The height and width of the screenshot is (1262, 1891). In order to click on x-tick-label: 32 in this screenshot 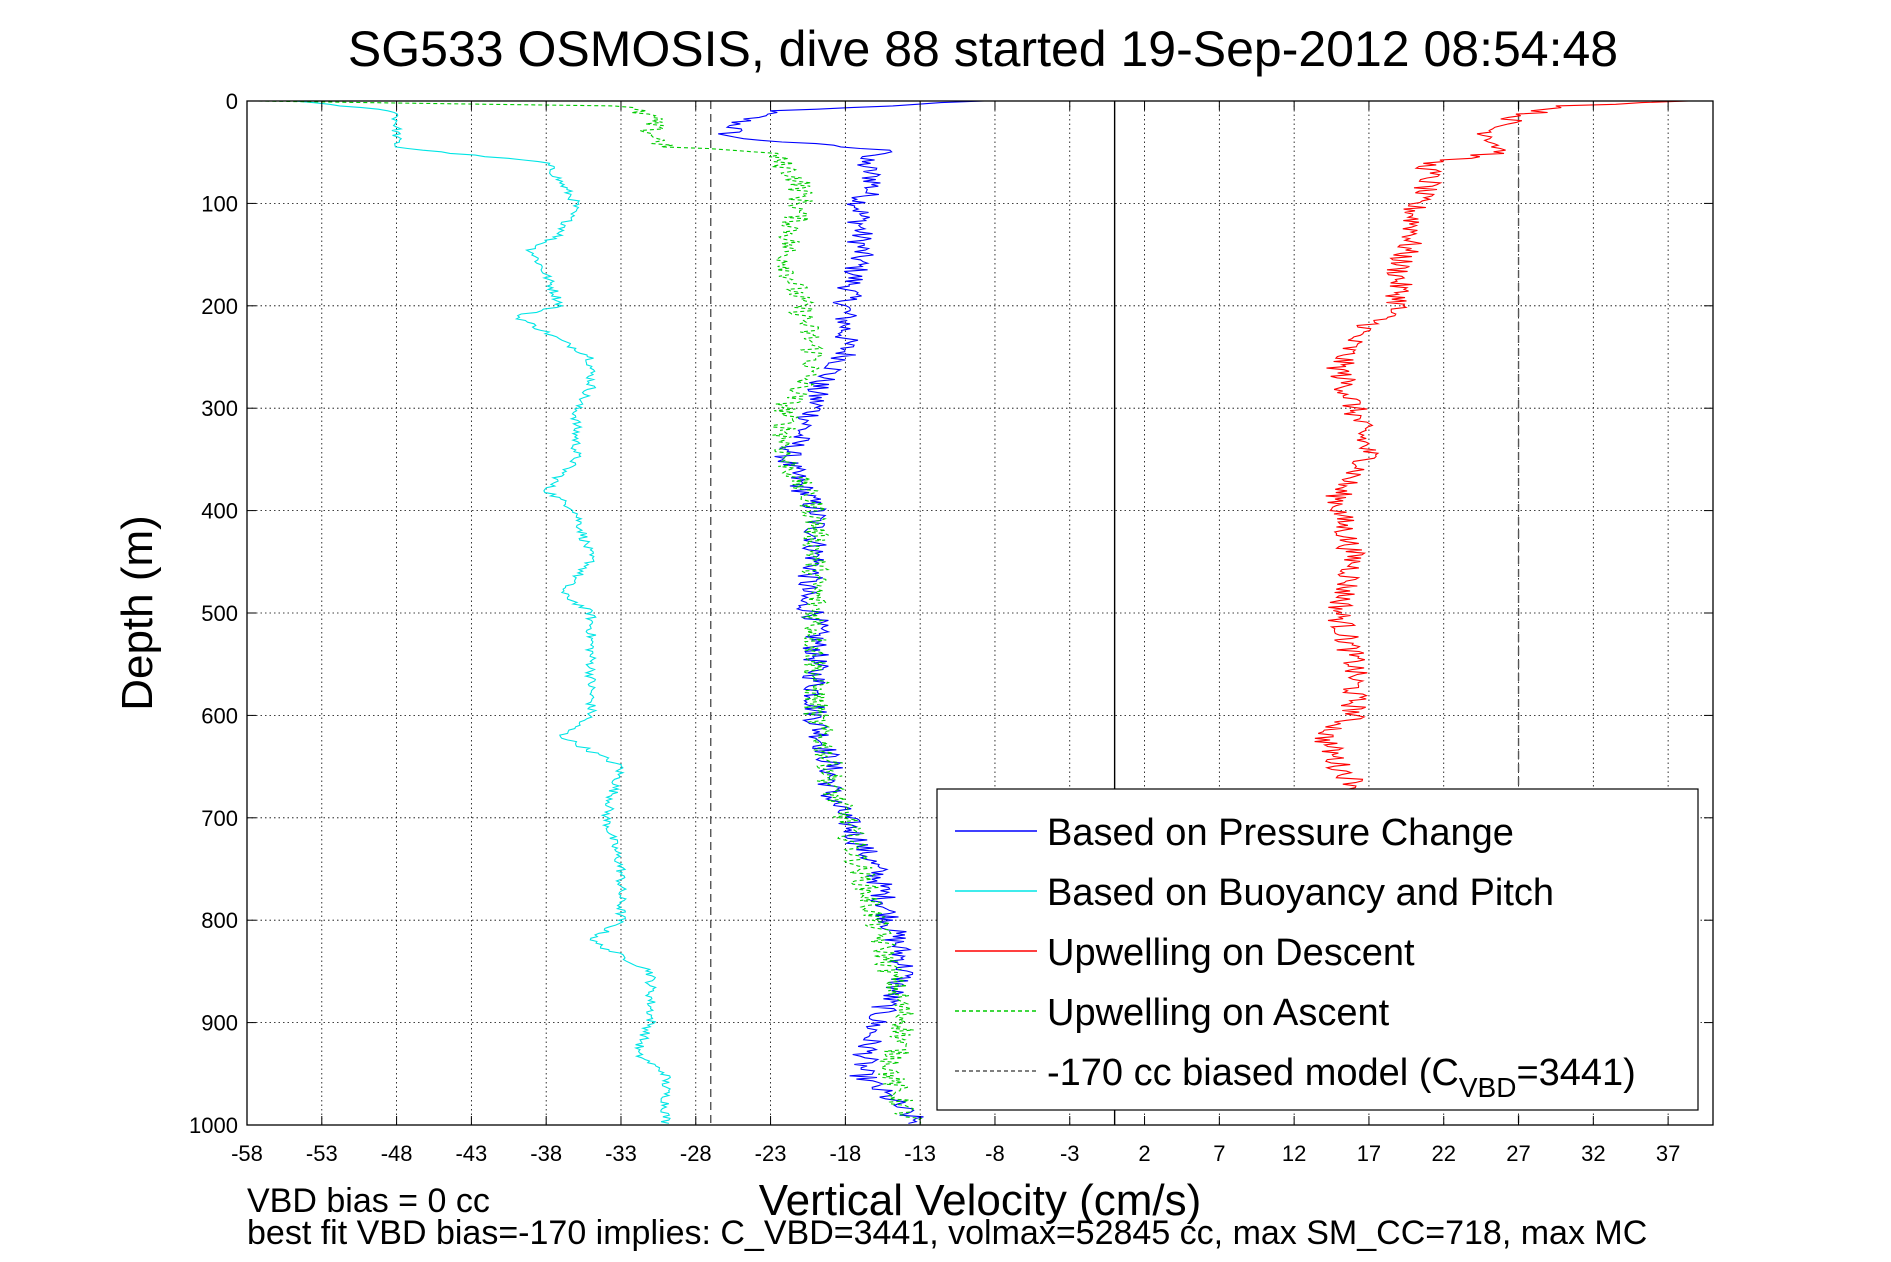, I will do `click(1593, 1153)`.